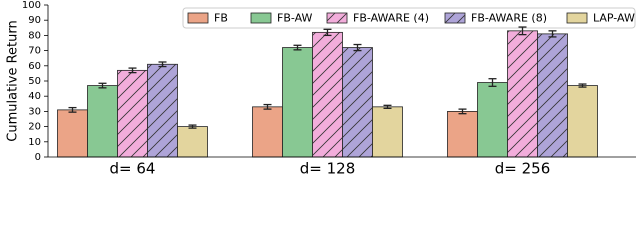  What do you see at coordinates (13, 80) in the screenshot?
I see `y-axis-label: Cumulative Return` at bounding box center [13, 80].